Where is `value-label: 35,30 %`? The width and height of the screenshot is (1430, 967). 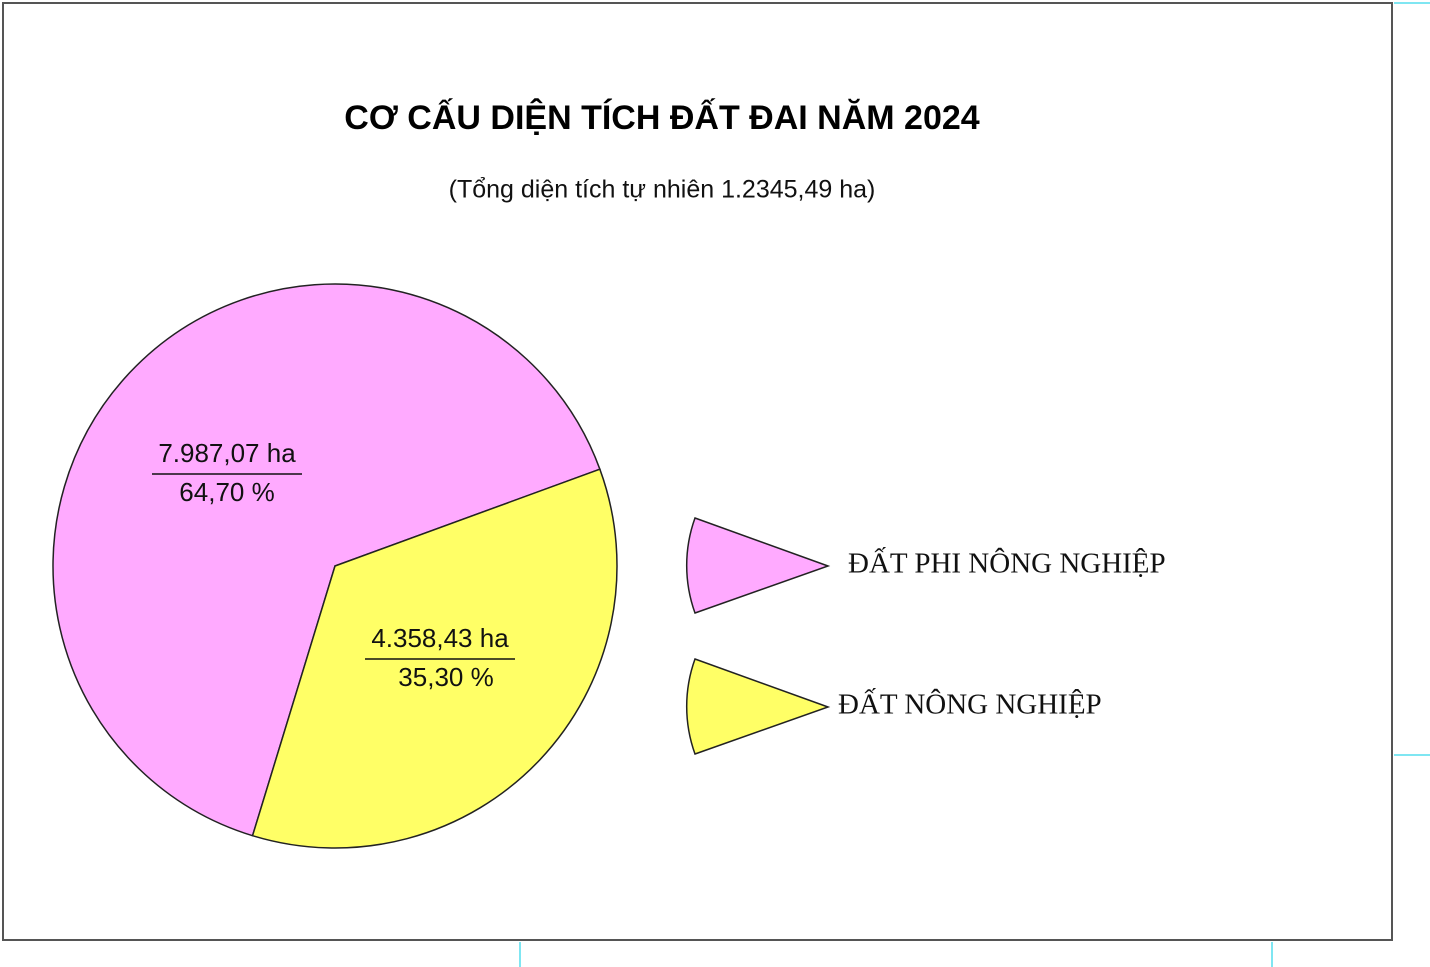 value-label: 35,30 % is located at coordinates (445, 677).